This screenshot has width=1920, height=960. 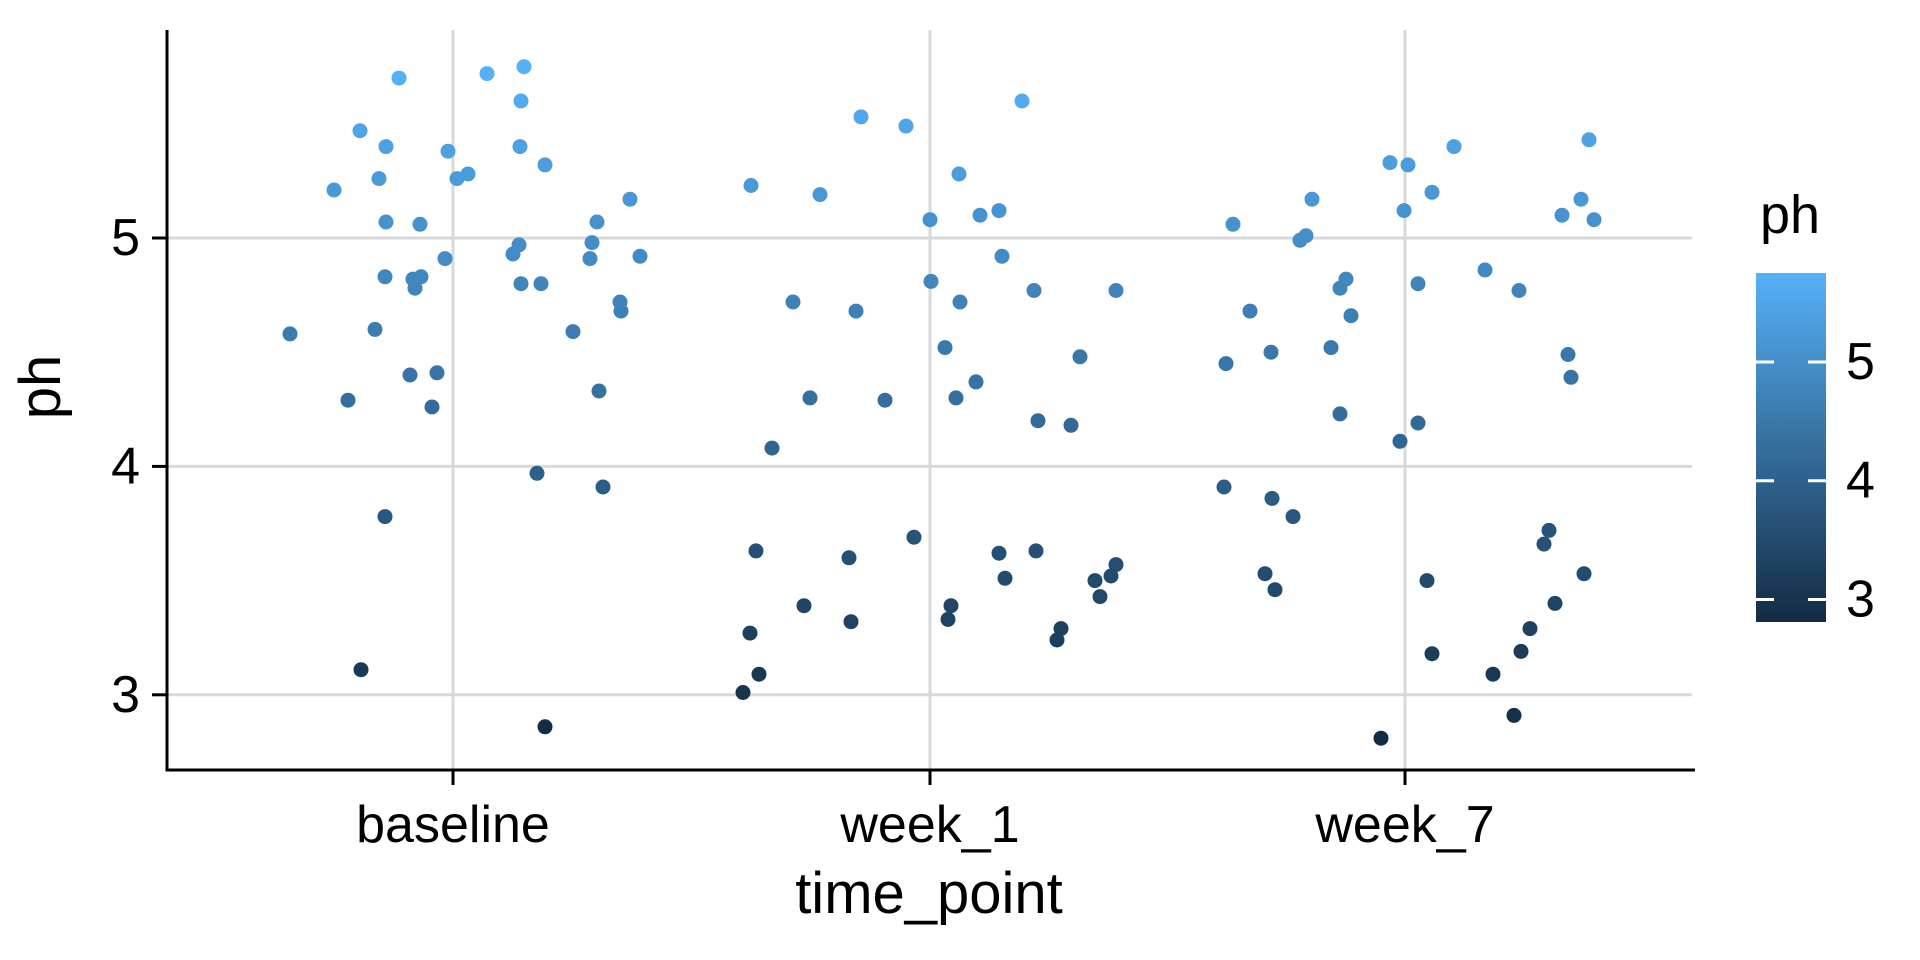 I want to click on x-tick-label: baseline, so click(x=453, y=825).